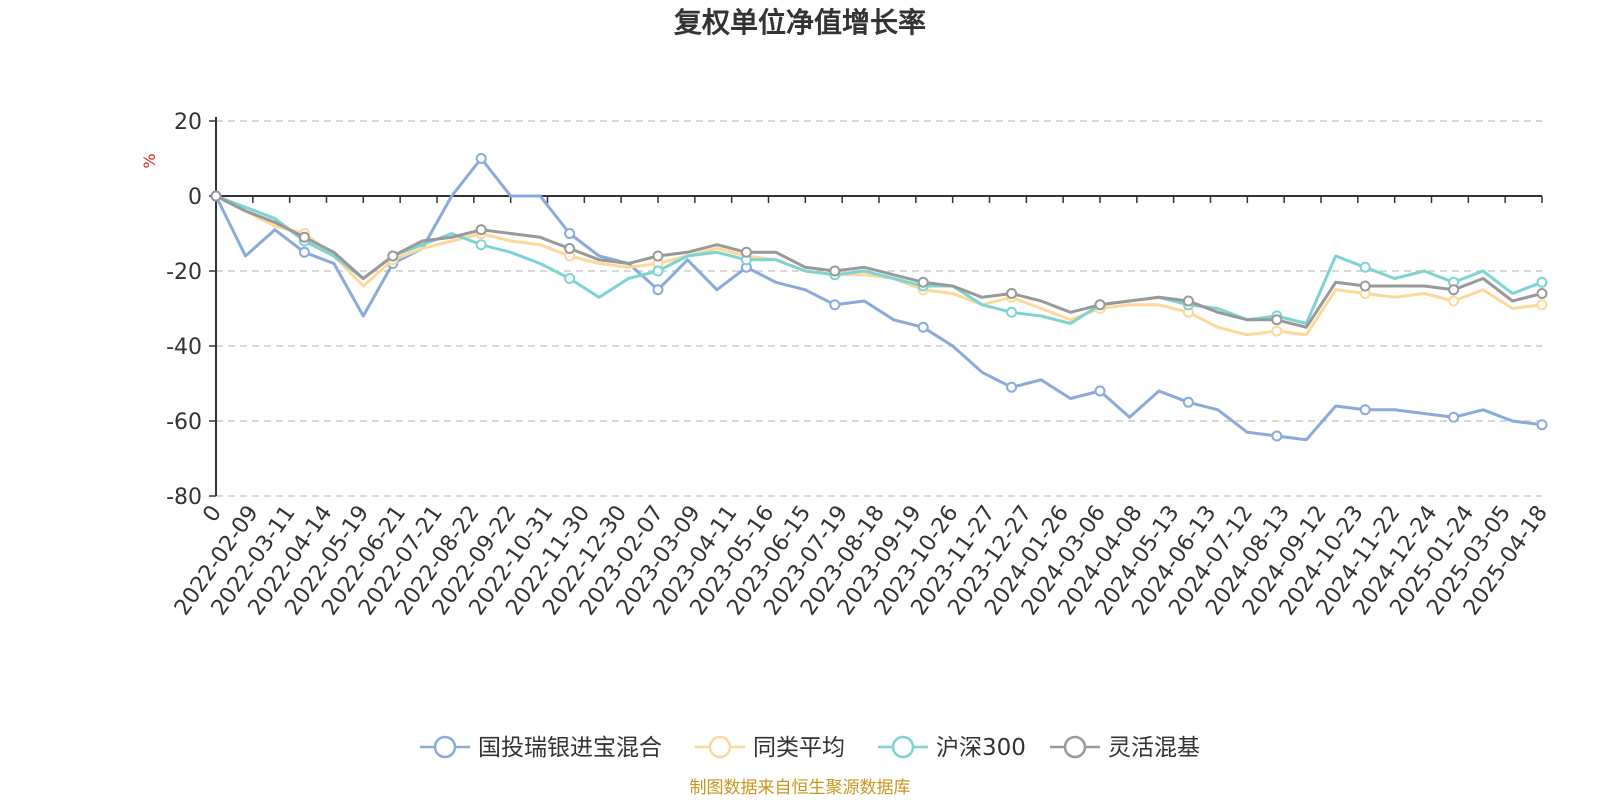 This screenshot has width=1600, height=800. What do you see at coordinates (184, 272) in the screenshot?
I see `y-tick-label: -20` at bounding box center [184, 272].